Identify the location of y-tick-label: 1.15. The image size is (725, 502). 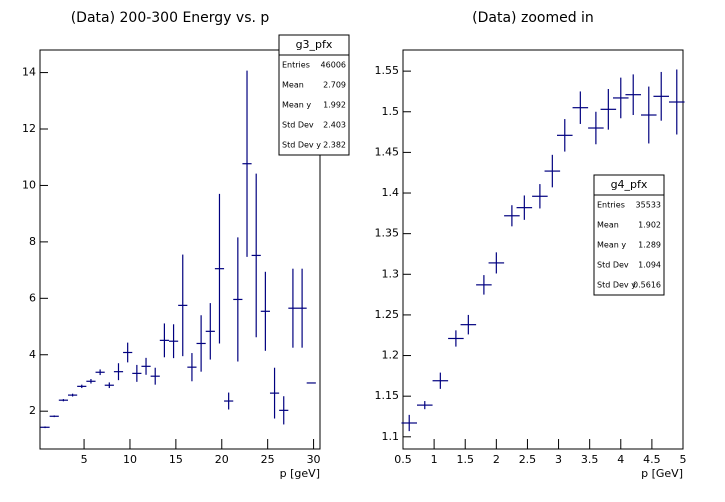
(387, 395).